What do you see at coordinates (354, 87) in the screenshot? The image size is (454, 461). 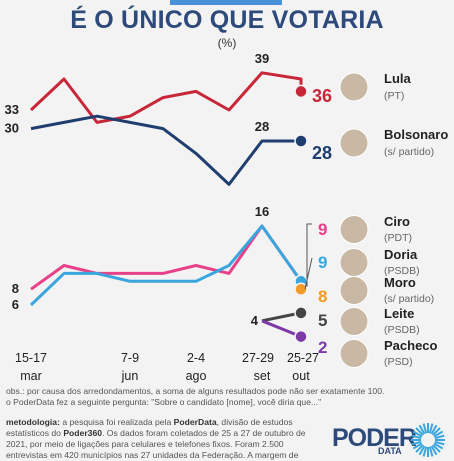 I see `avatar-lula` at bounding box center [354, 87].